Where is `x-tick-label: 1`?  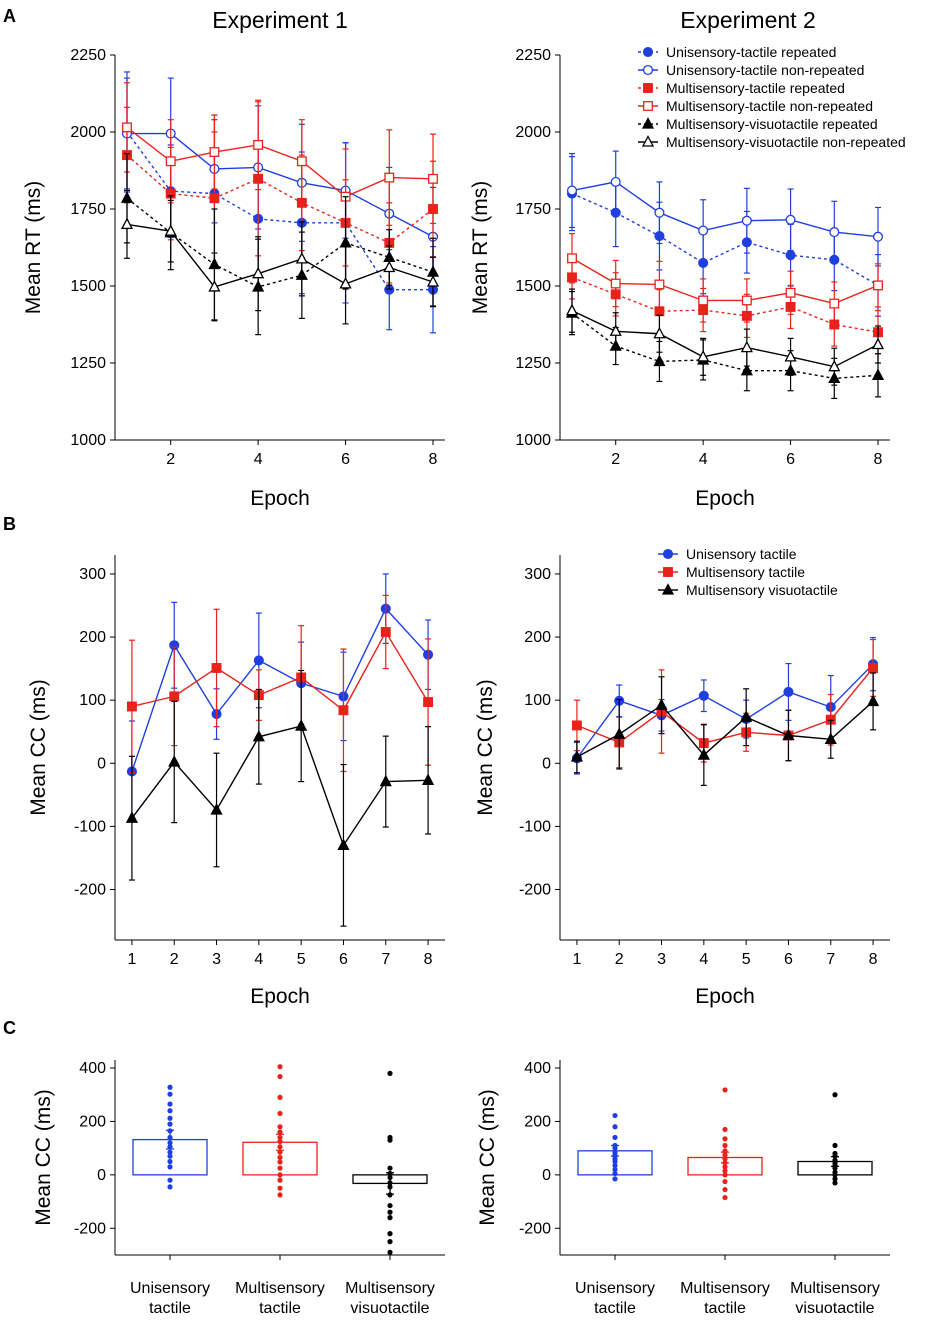 x-tick-label: 1 is located at coordinates (131, 959).